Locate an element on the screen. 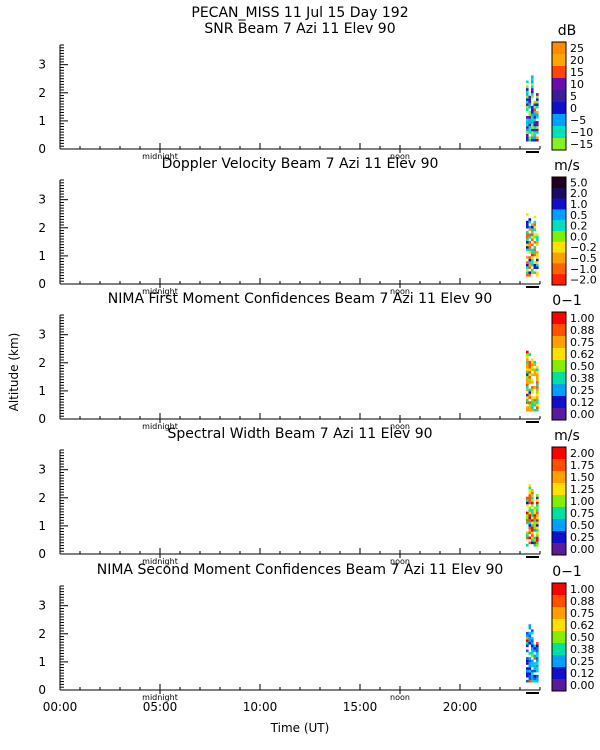  y-tick-label: 2 is located at coordinates (42, 228).